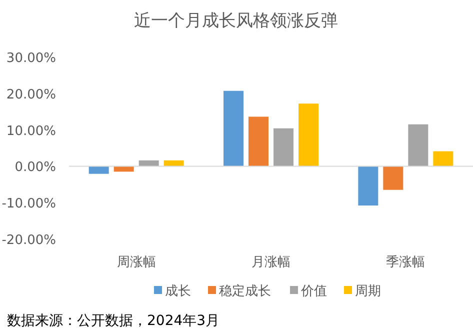 This screenshot has height=333, width=473. What do you see at coordinates (31, 131) in the screenshot?
I see `y-tick-label: 10.00%` at bounding box center [31, 131].